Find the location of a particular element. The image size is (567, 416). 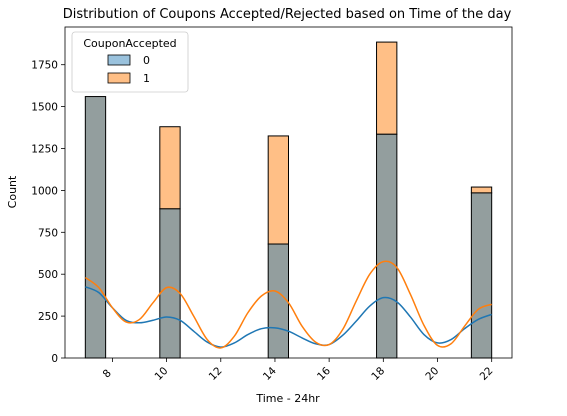

legend-label-0: 0 is located at coordinates (146, 60).